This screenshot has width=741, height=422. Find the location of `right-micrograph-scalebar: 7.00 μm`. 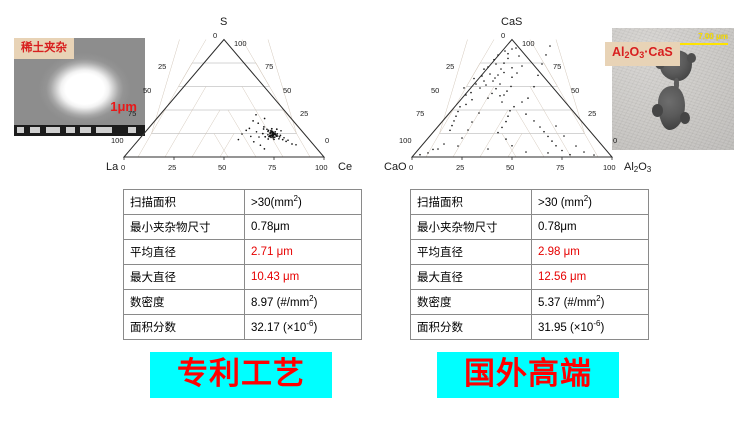

right-micrograph-scalebar: 7.00 μm is located at coordinates (703, 38).